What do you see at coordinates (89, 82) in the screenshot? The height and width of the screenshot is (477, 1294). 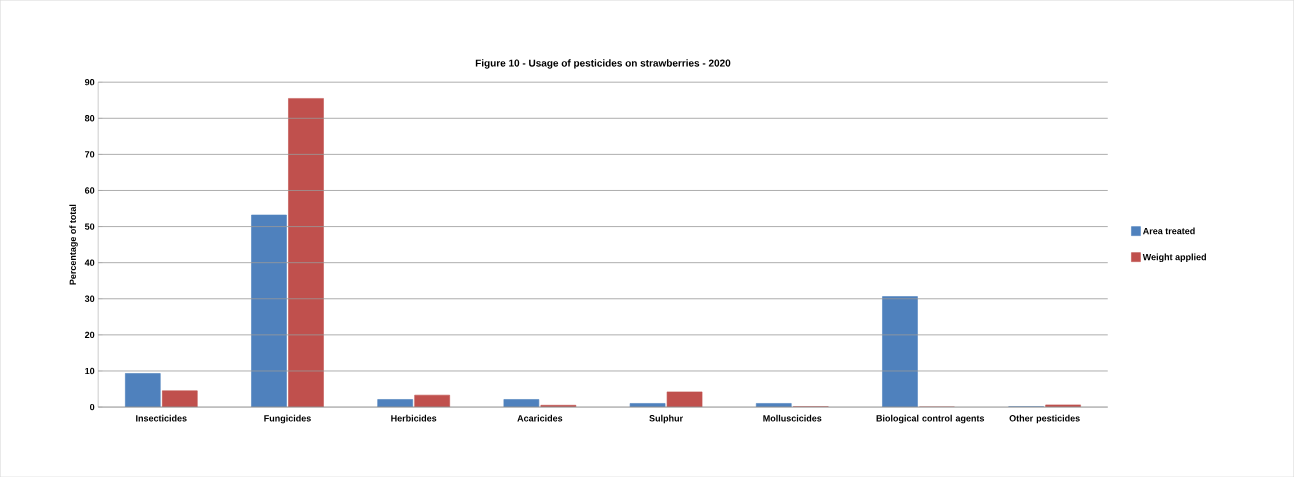 I see `y-tick-label: 90` at bounding box center [89, 82].